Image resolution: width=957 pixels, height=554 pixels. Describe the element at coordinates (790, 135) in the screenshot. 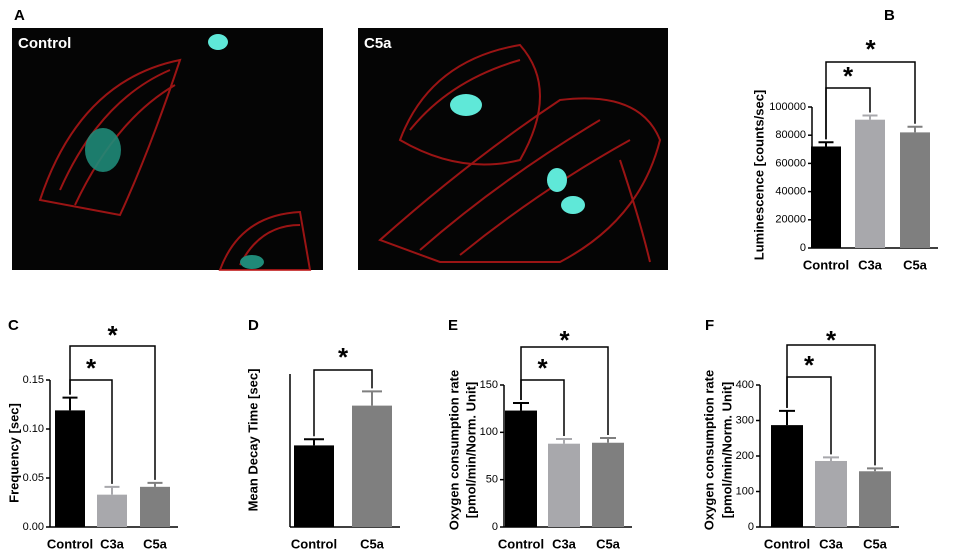

I see `y-tick-label: 80000` at that location.